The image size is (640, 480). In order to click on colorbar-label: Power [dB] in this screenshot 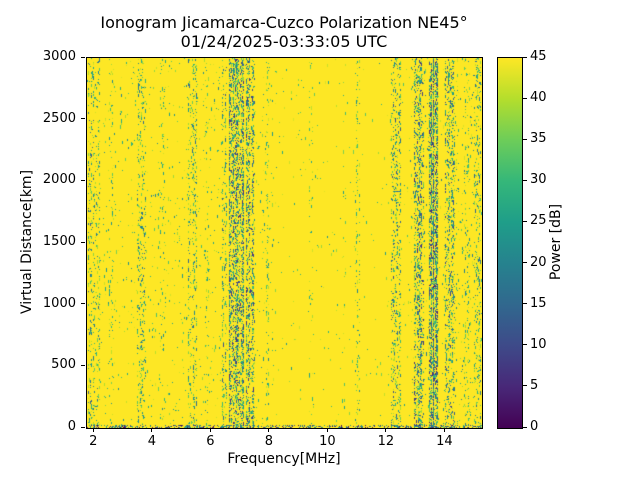, I will do `click(556, 242)`.